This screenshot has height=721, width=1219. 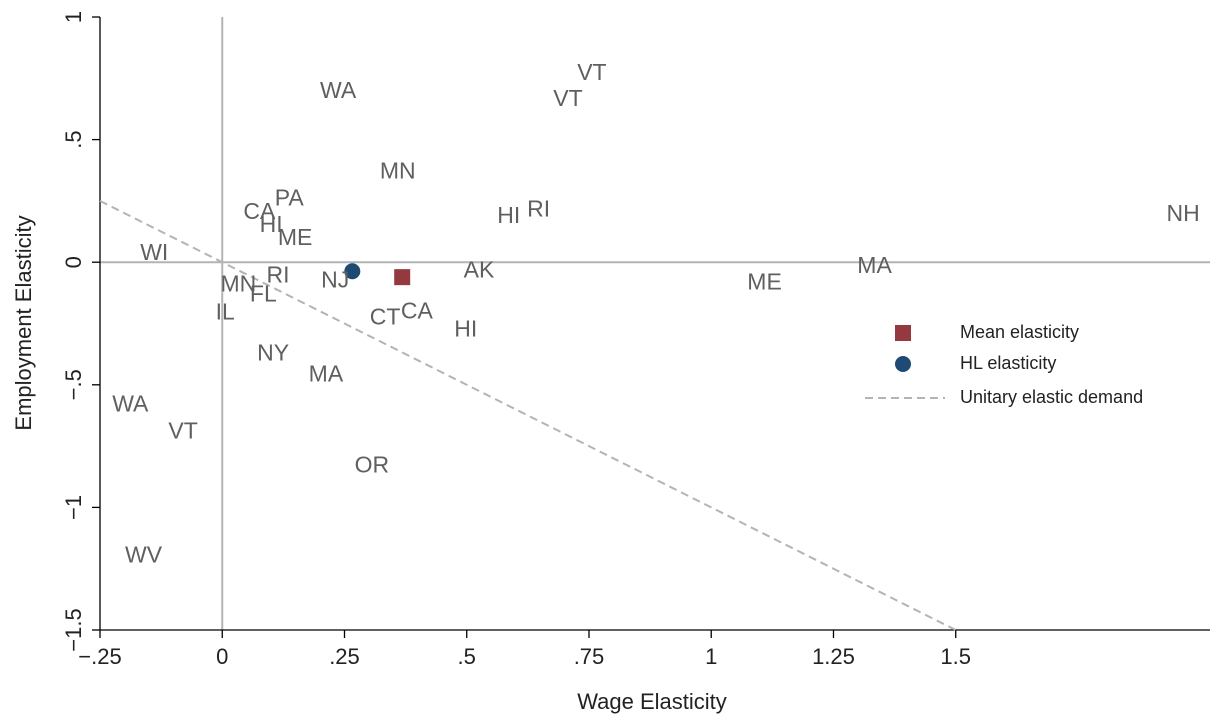 I want to click on x-tick-label: 1, so click(x=711, y=656).